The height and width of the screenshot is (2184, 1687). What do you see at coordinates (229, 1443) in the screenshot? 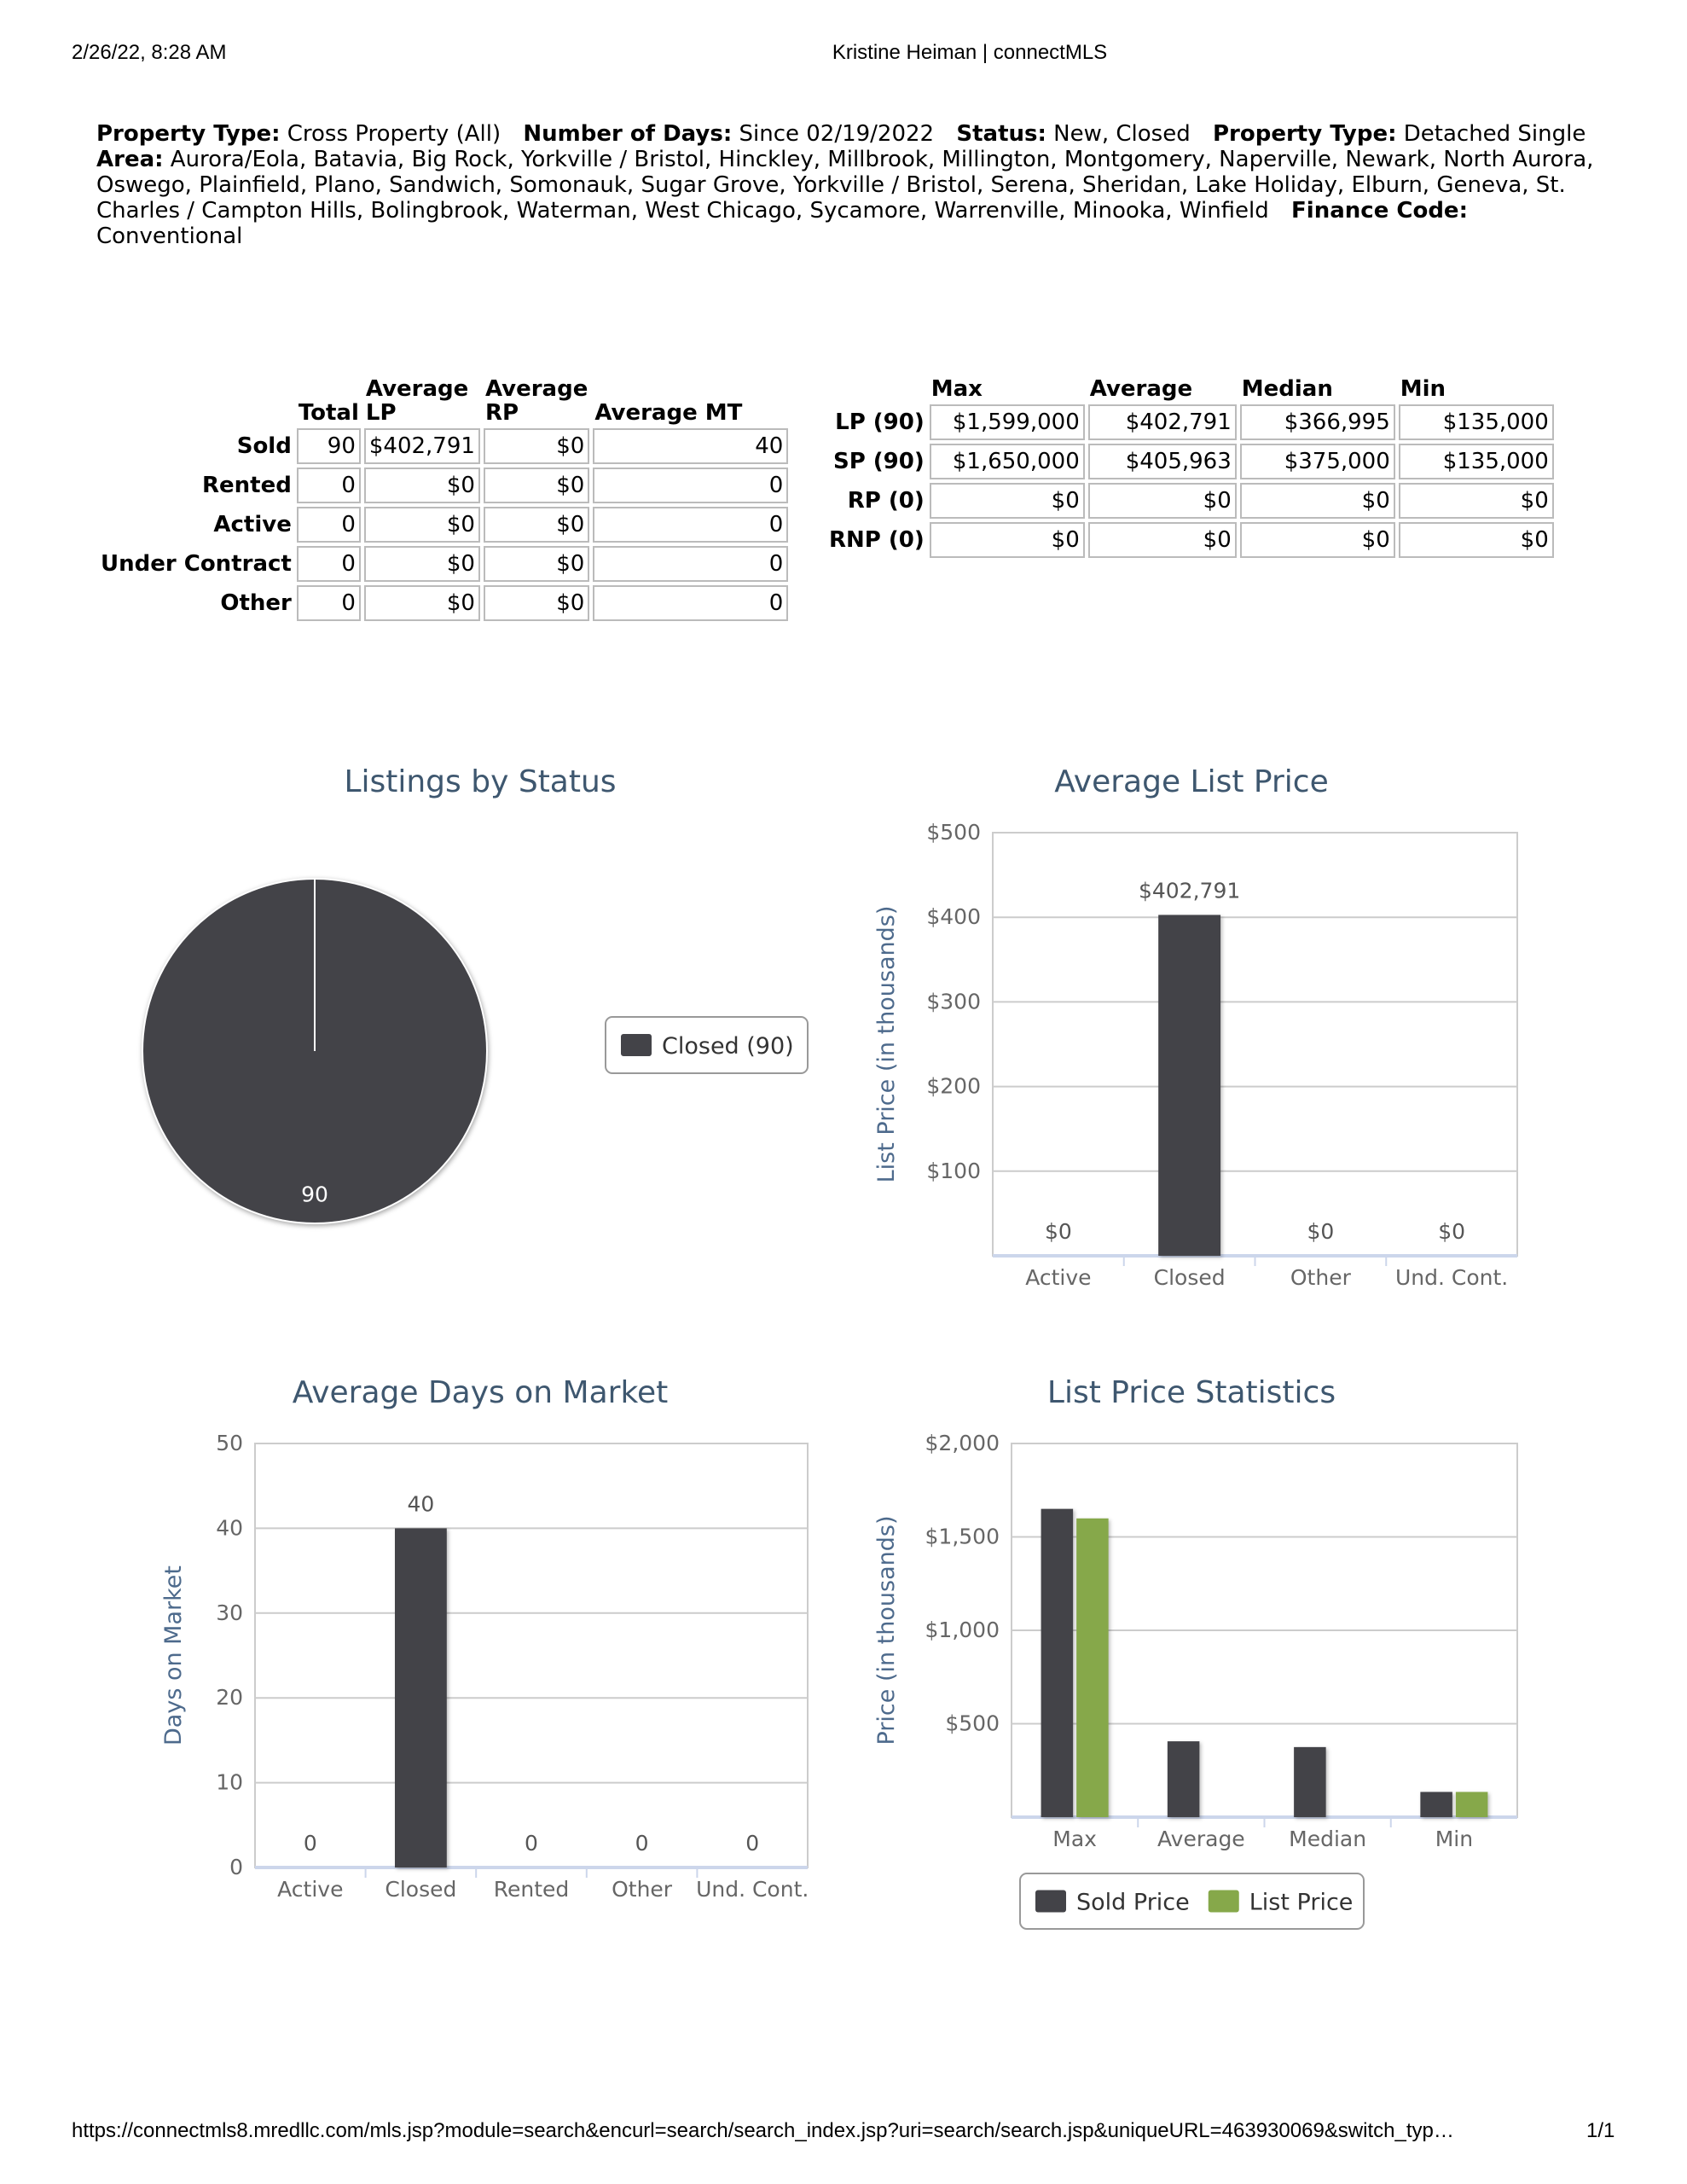
I see `y-tick-label: 50` at bounding box center [229, 1443].